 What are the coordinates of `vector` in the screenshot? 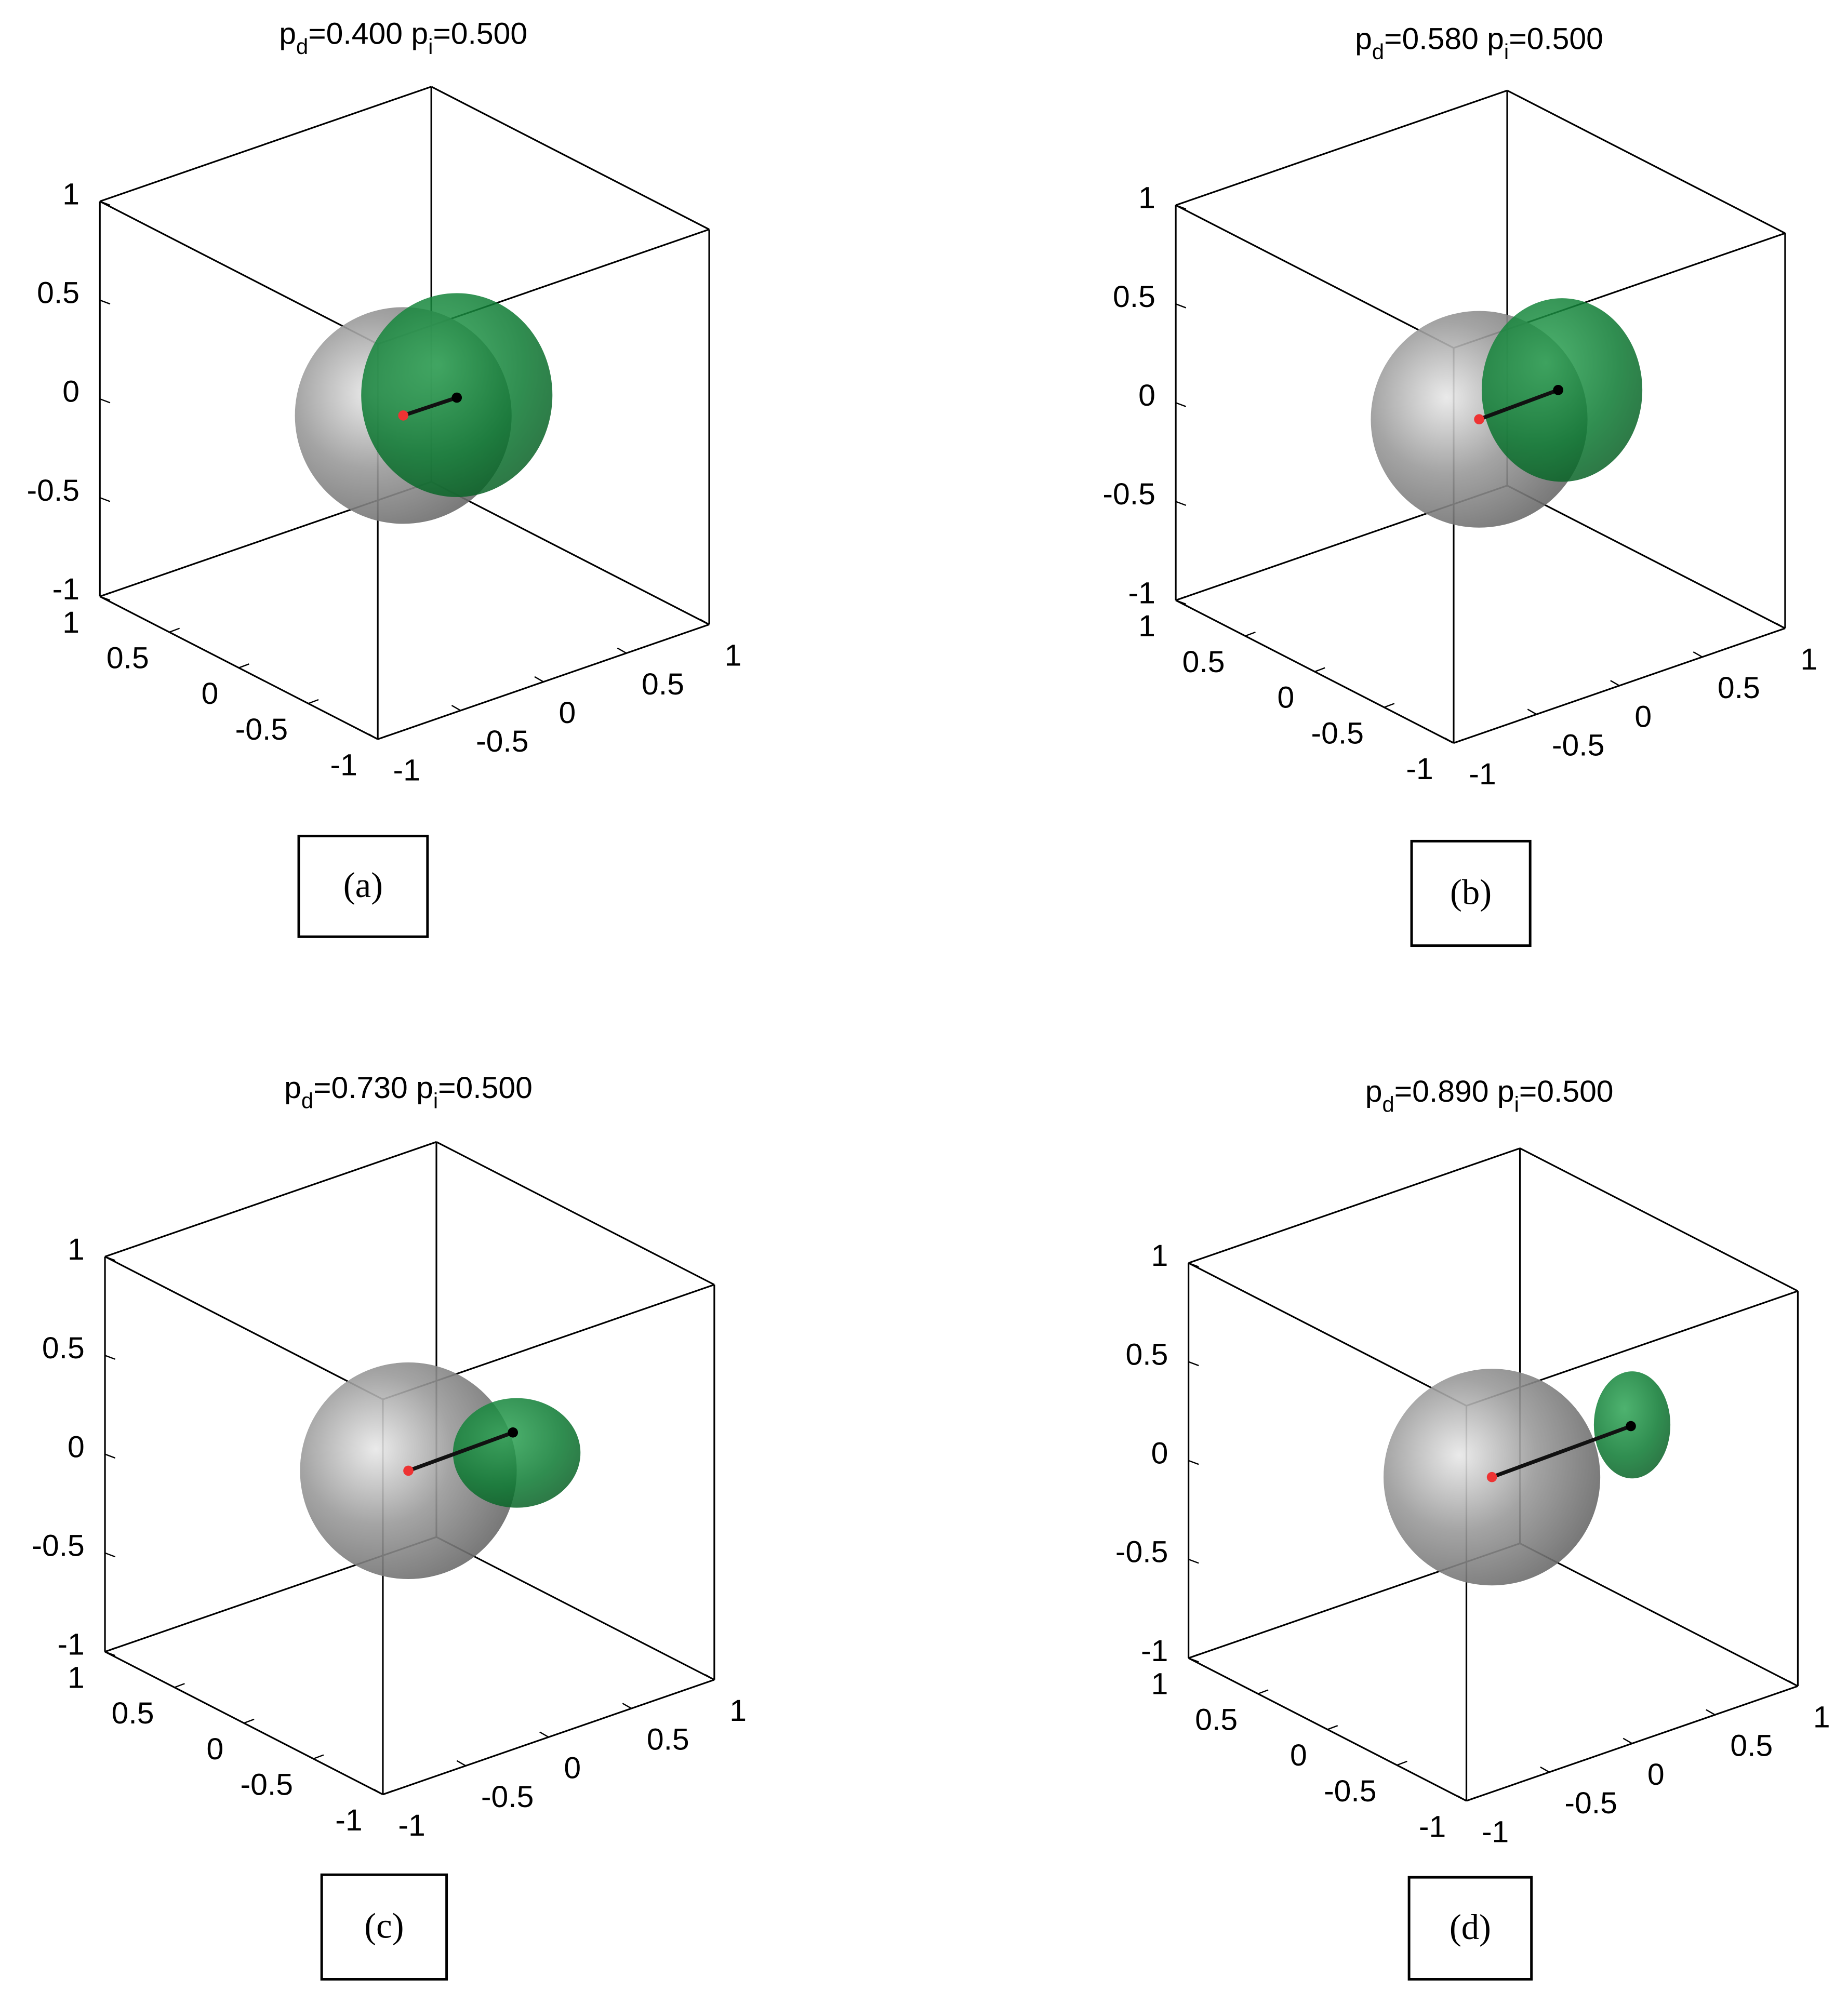 It's located at (460, 1452).